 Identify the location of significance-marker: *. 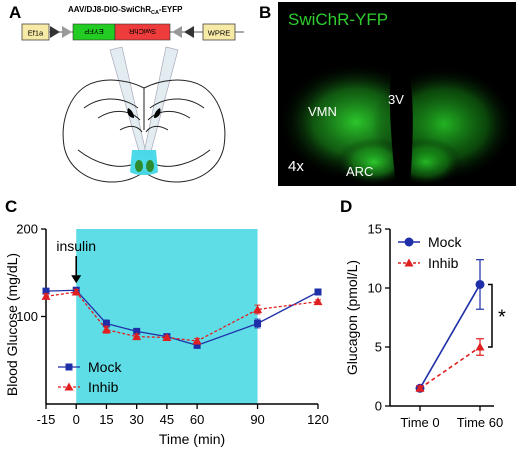
(502, 318).